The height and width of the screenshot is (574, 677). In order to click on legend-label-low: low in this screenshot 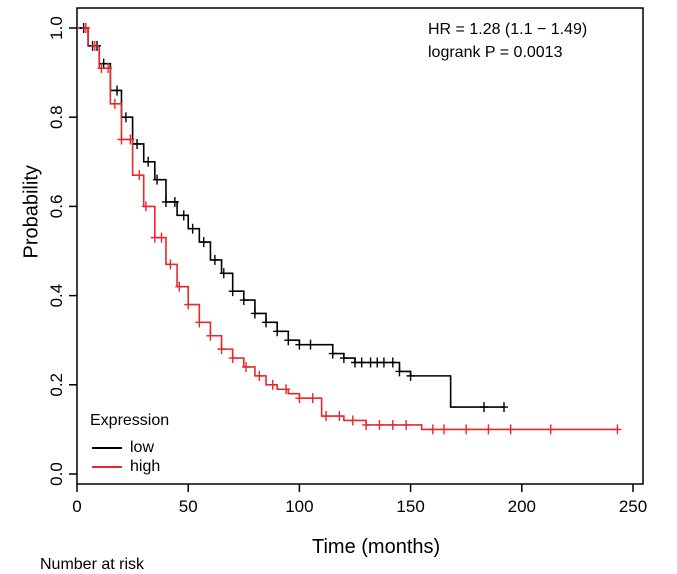, I will do `click(142, 447)`.